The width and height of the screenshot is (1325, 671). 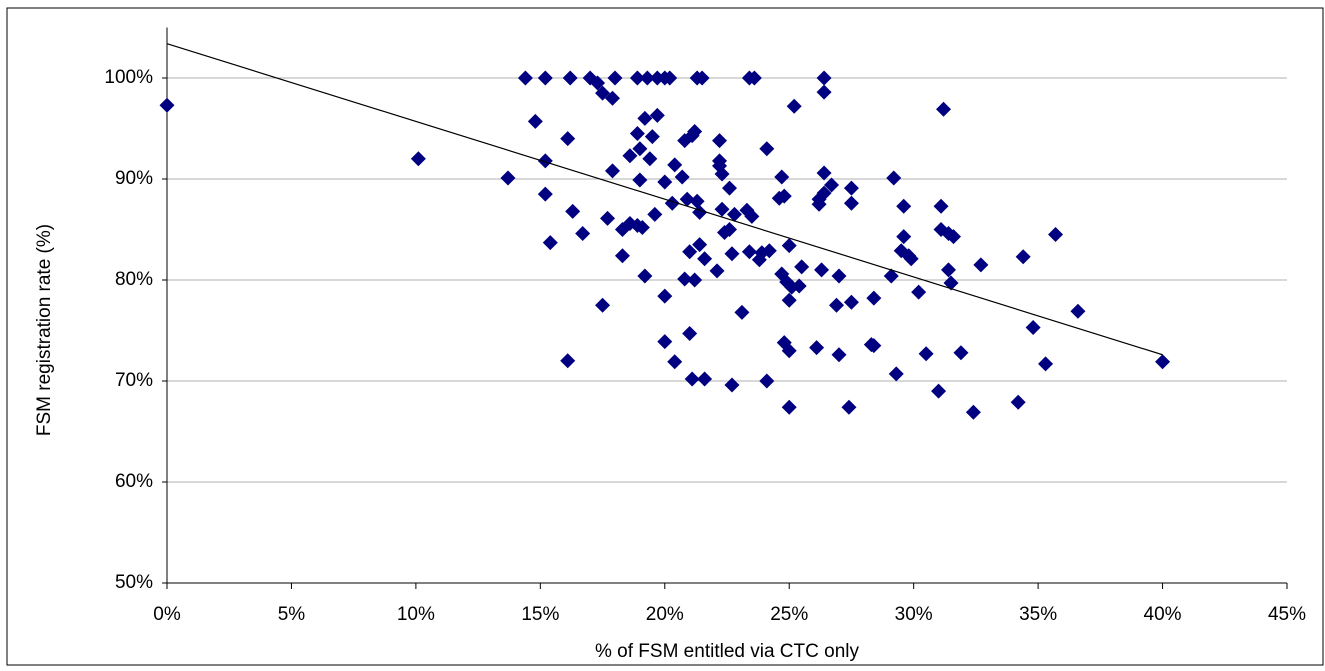 I want to click on x-tick-label: 25%, so click(x=789, y=614).